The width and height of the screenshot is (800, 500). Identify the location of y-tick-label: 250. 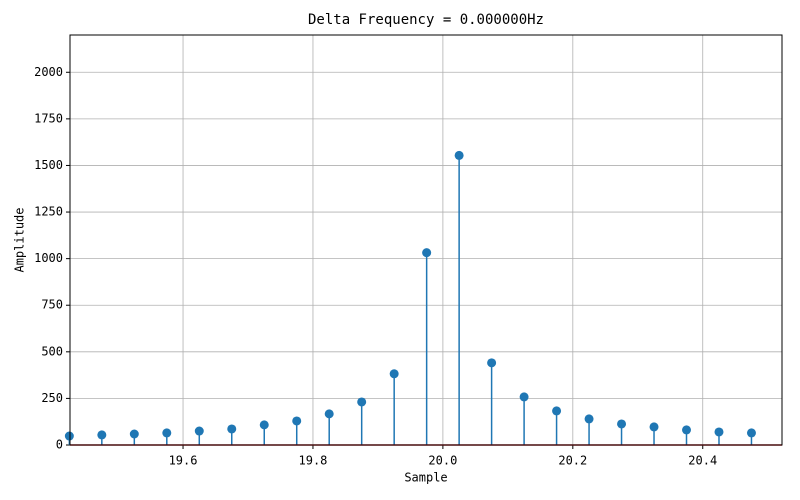
(52, 398).